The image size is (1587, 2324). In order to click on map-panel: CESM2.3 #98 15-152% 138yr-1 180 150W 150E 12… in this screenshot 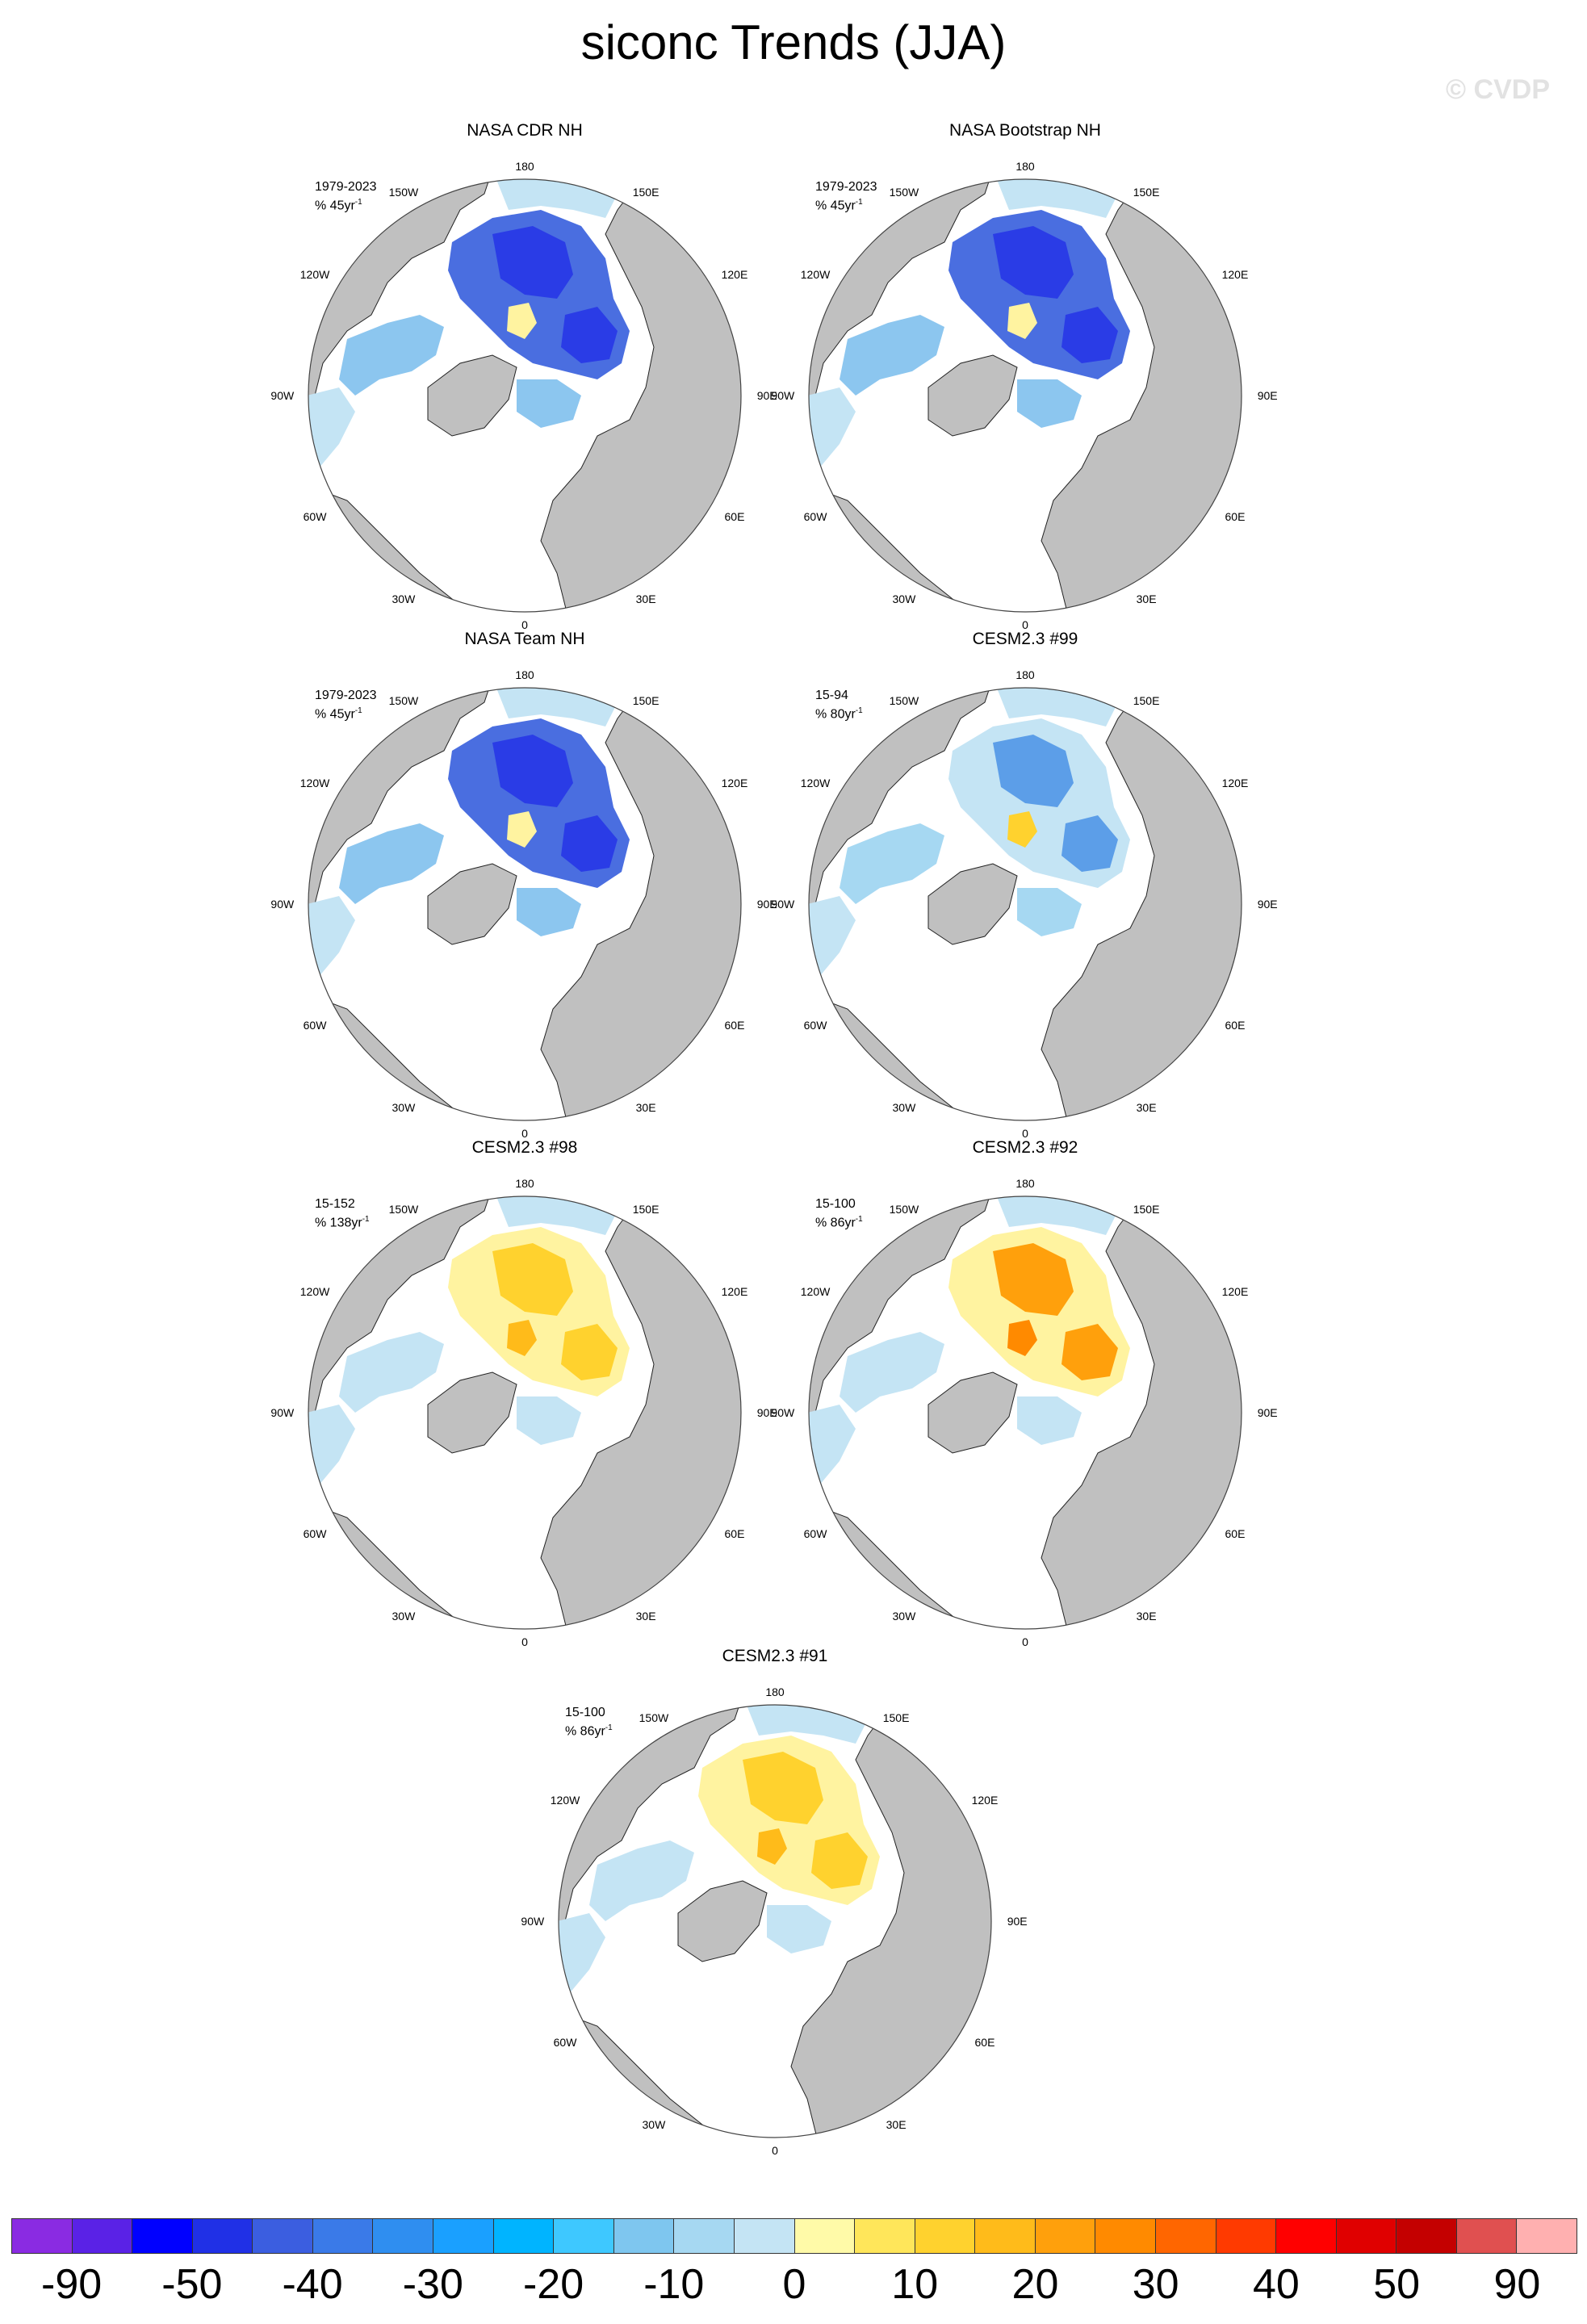, I will do `click(524, 1393)`.